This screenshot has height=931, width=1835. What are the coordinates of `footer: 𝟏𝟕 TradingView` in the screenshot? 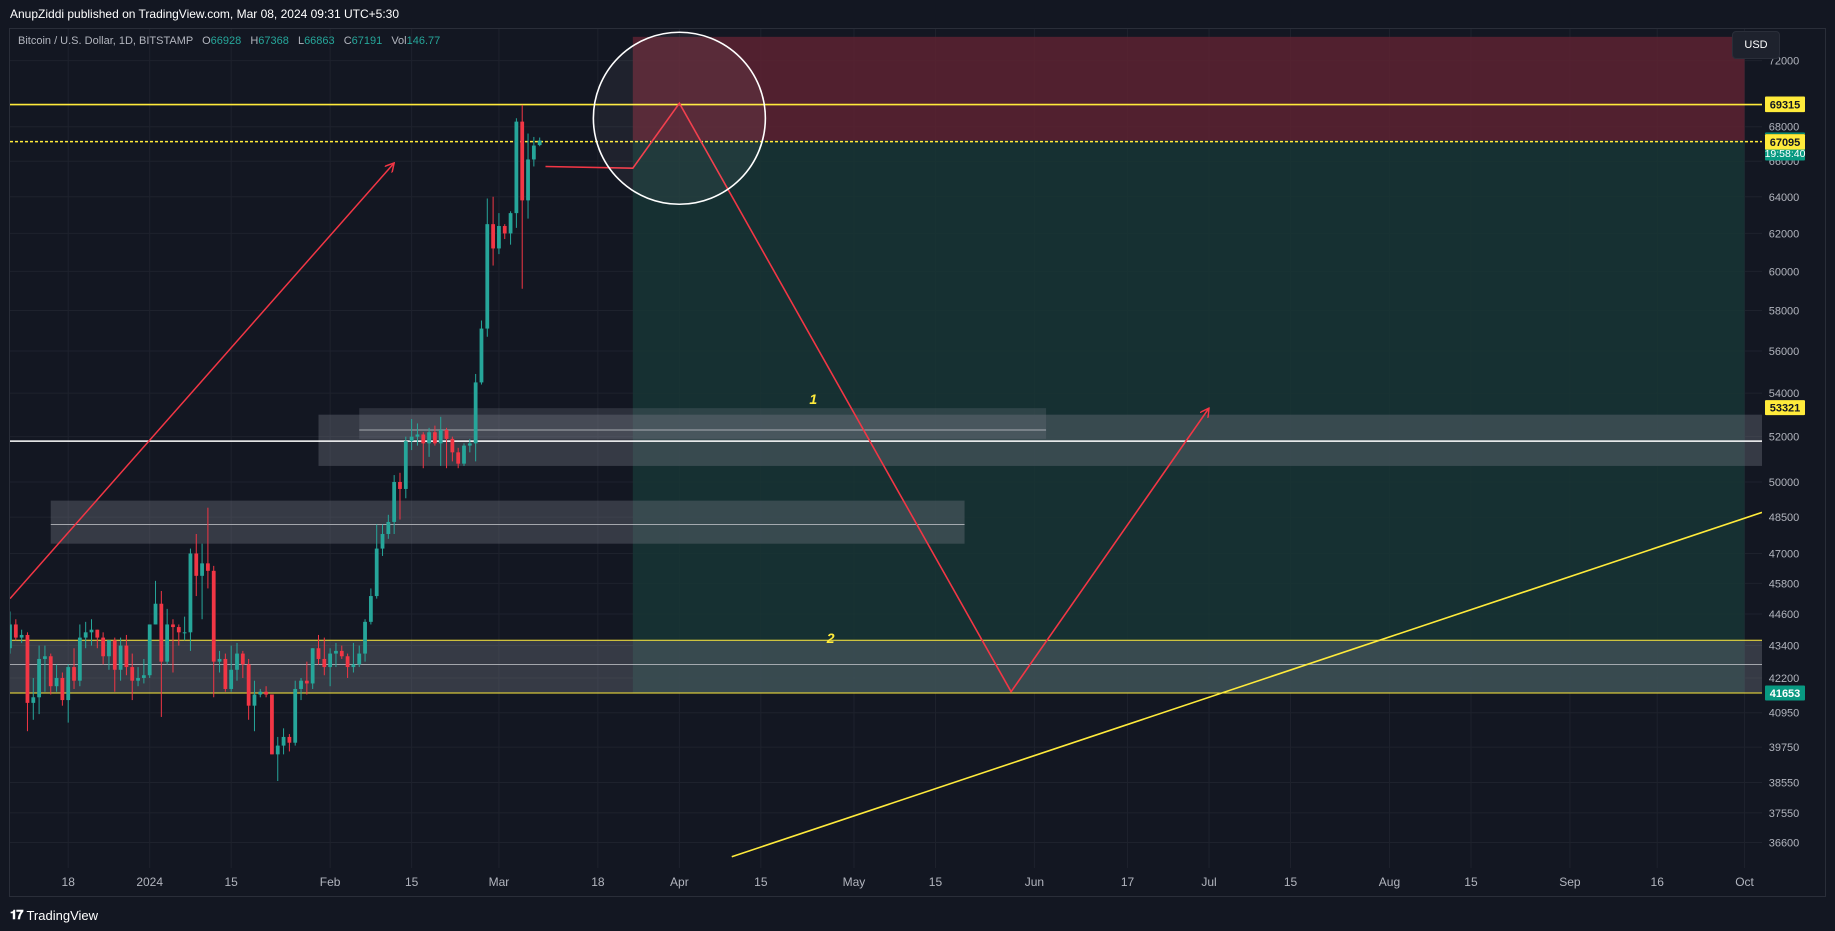 It's located at (917, 914).